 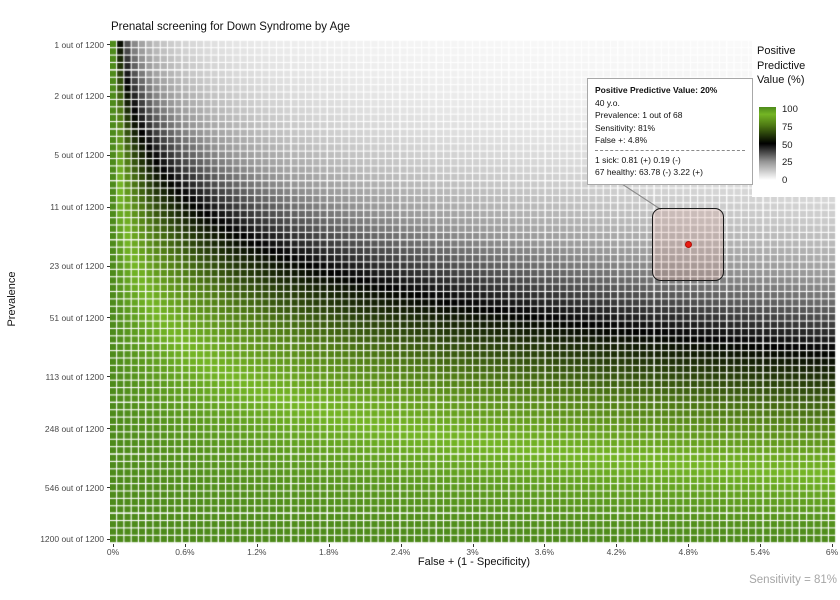 What do you see at coordinates (790, 109) in the screenshot?
I see `legend-tick-label: 100` at bounding box center [790, 109].